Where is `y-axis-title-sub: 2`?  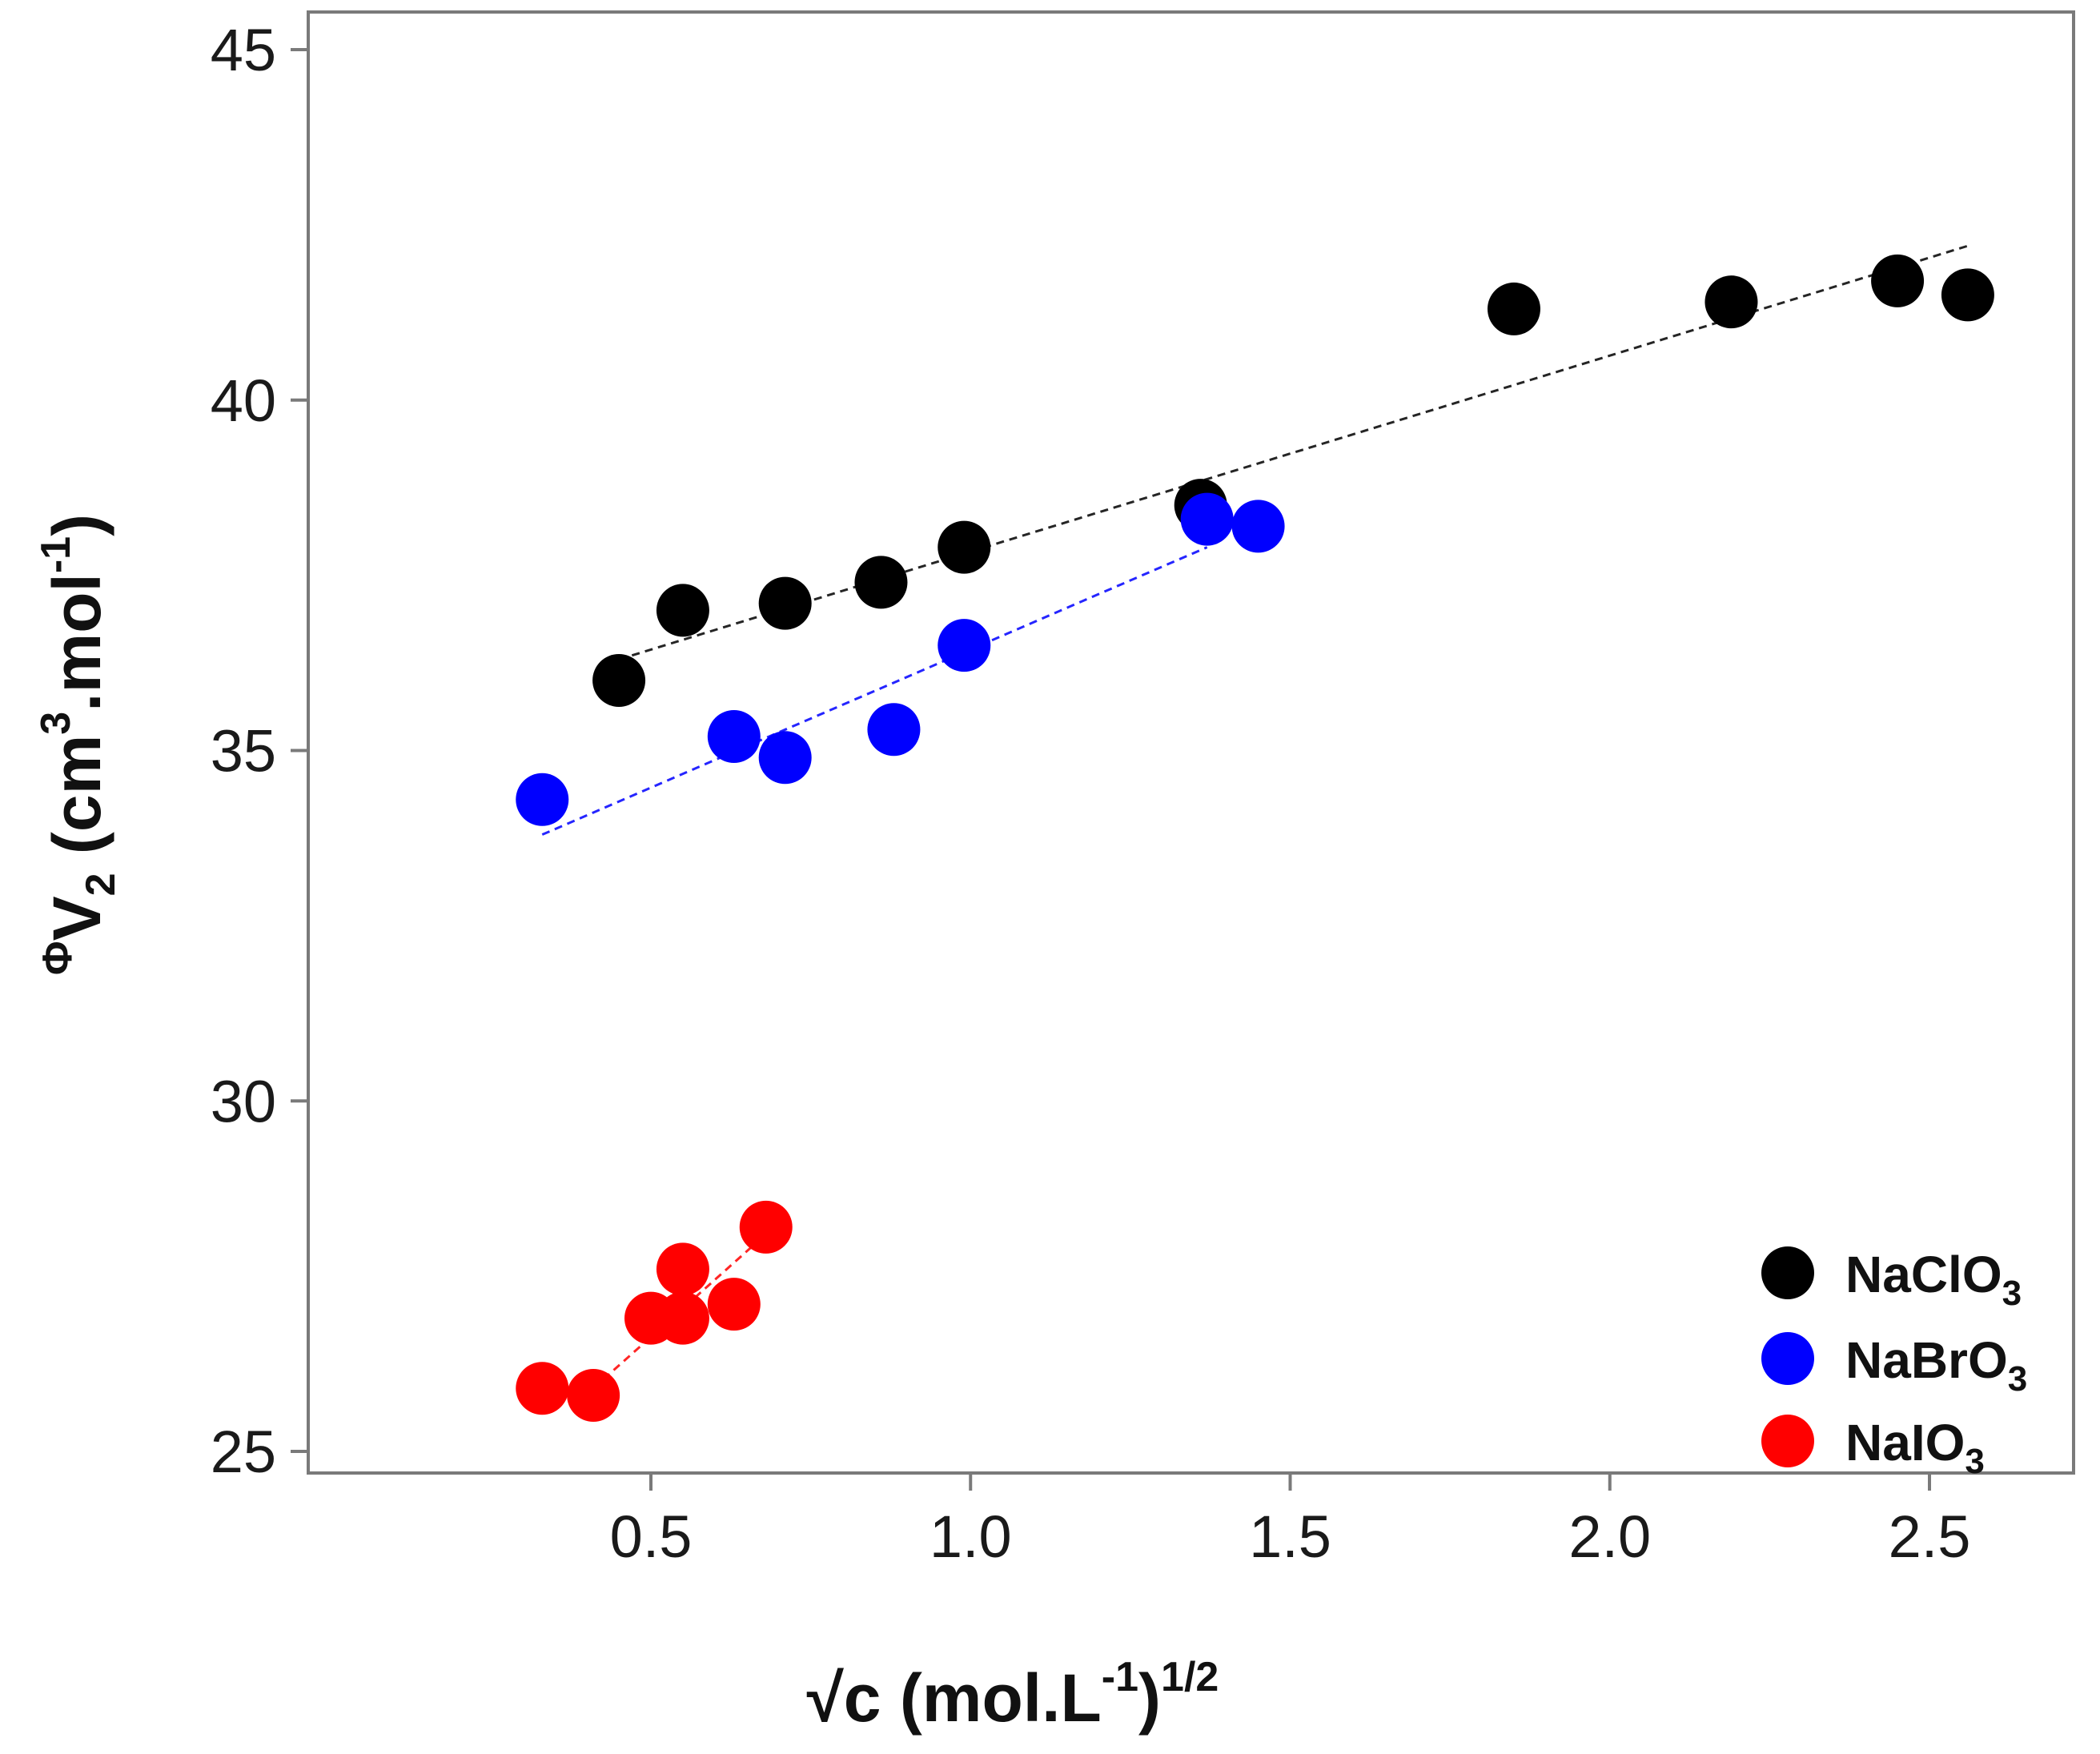 y-axis-title-sub: 2 is located at coordinates (101, 884).